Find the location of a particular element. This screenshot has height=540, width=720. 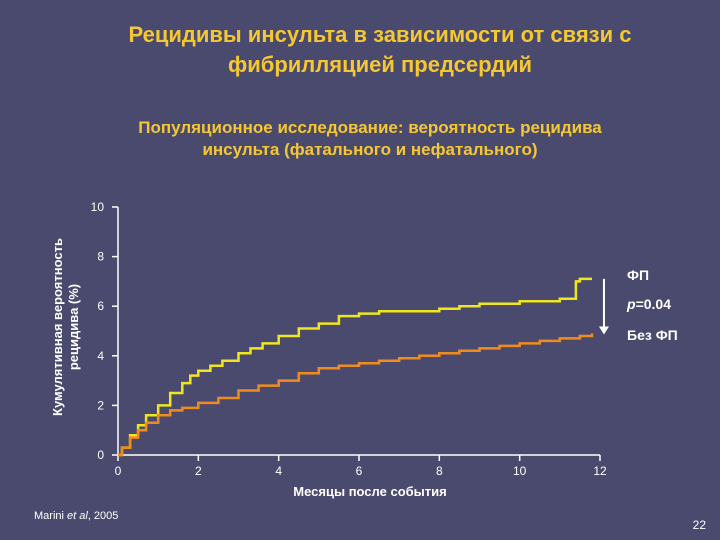

y-tick-label: 0 is located at coordinates (100, 455).